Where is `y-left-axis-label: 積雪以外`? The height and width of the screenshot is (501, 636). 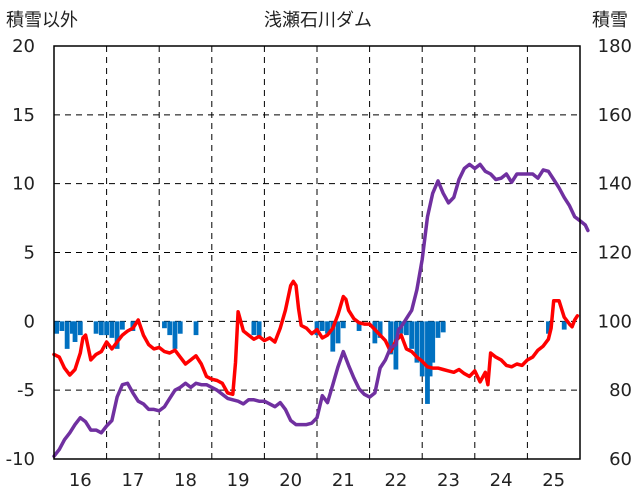 y-left-axis-label: 積雪以外 is located at coordinates (42, 20).